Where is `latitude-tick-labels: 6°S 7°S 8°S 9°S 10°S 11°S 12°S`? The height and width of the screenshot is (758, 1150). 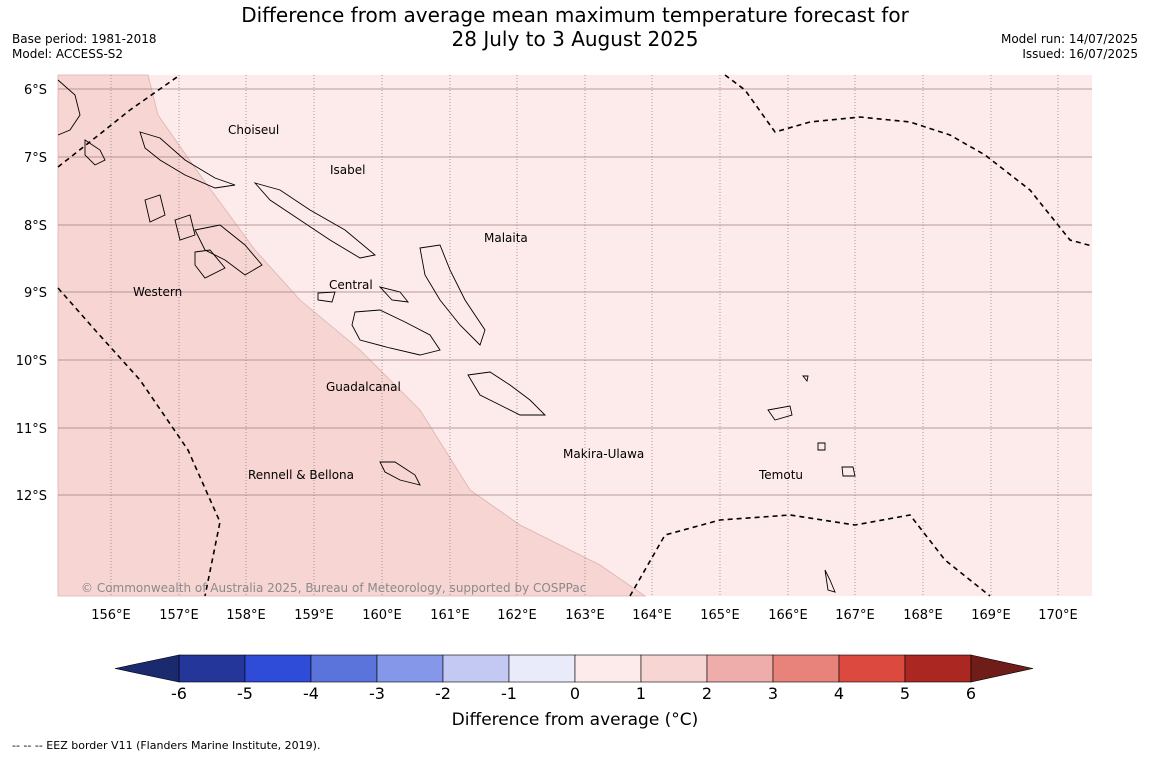 latitude-tick-labels: 6°S 7°S 8°S 9°S 10°S 11°S 12°S is located at coordinates (31, 293).